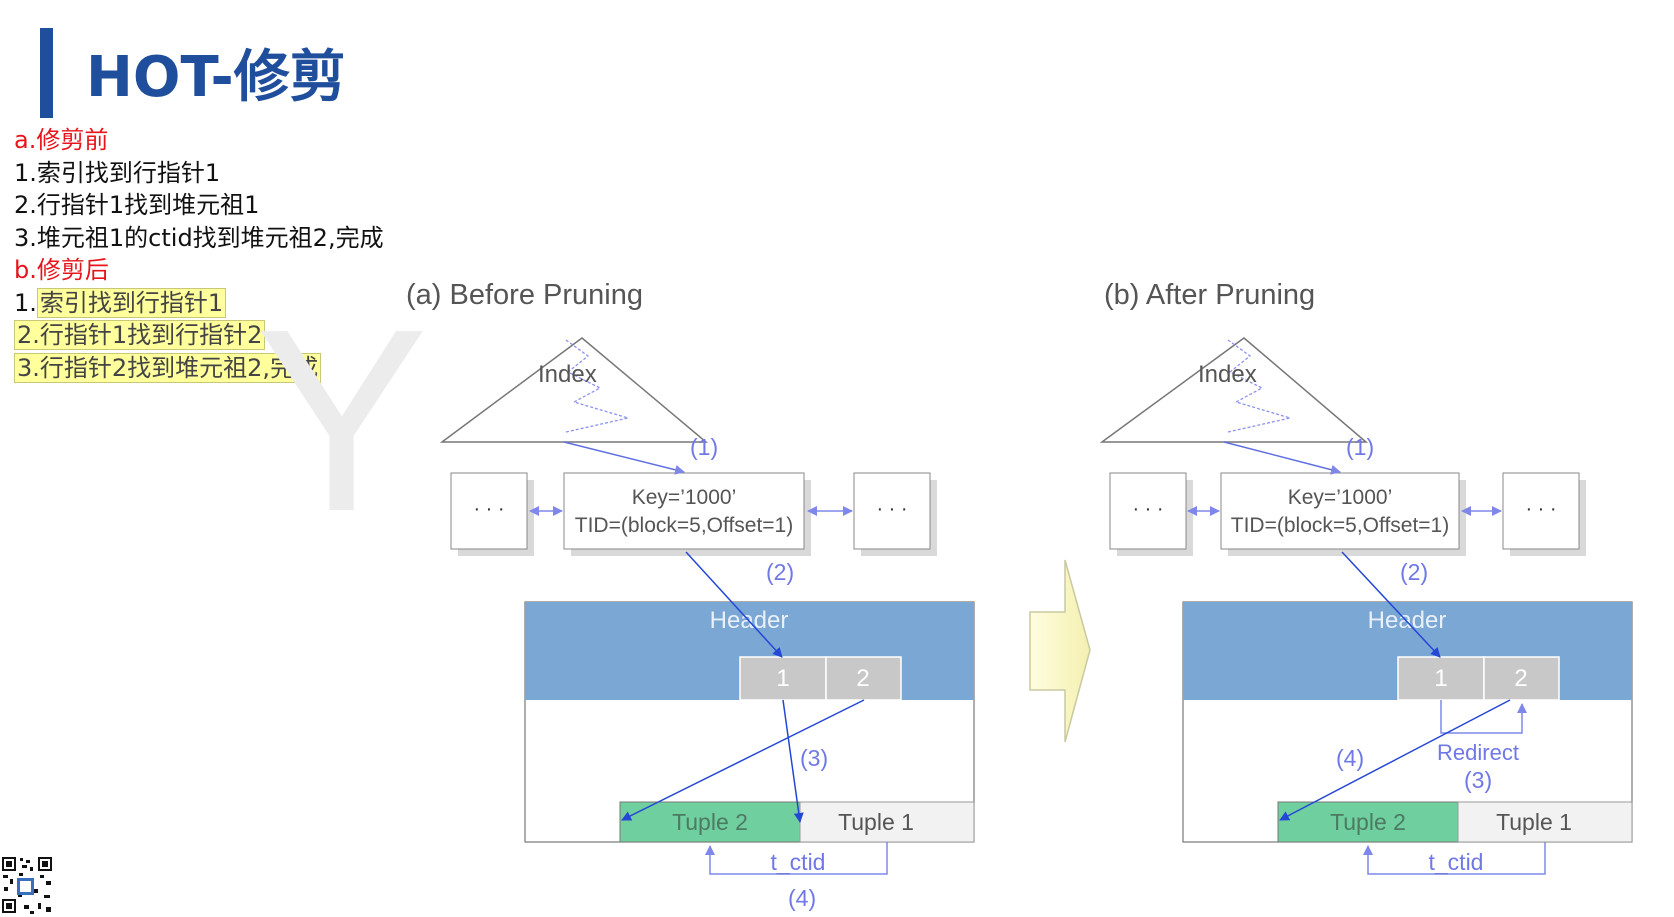 The image size is (1674, 917). Describe the element at coordinates (684, 511) in the screenshot. I see `key-box-before` at that location.